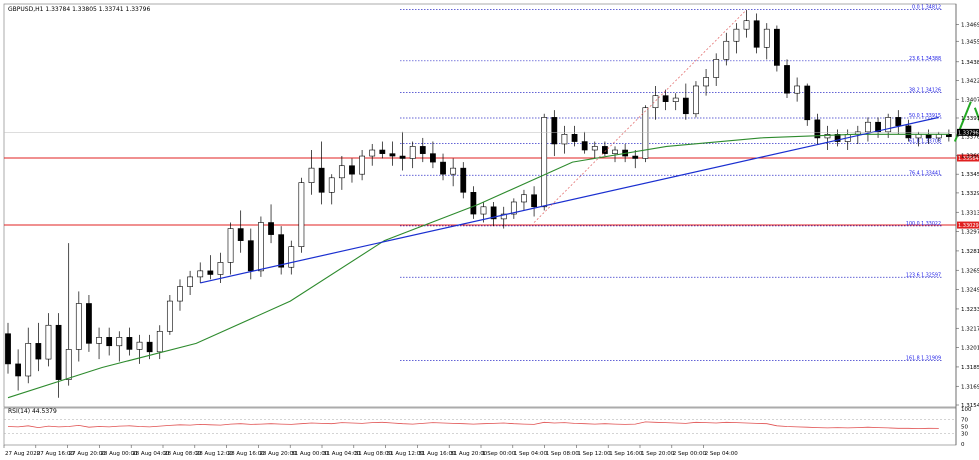  What do you see at coordinates (925, 90) in the screenshot?
I see `fib-level-label-2: 38.2 1.34126` at bounding box center [925, 90].